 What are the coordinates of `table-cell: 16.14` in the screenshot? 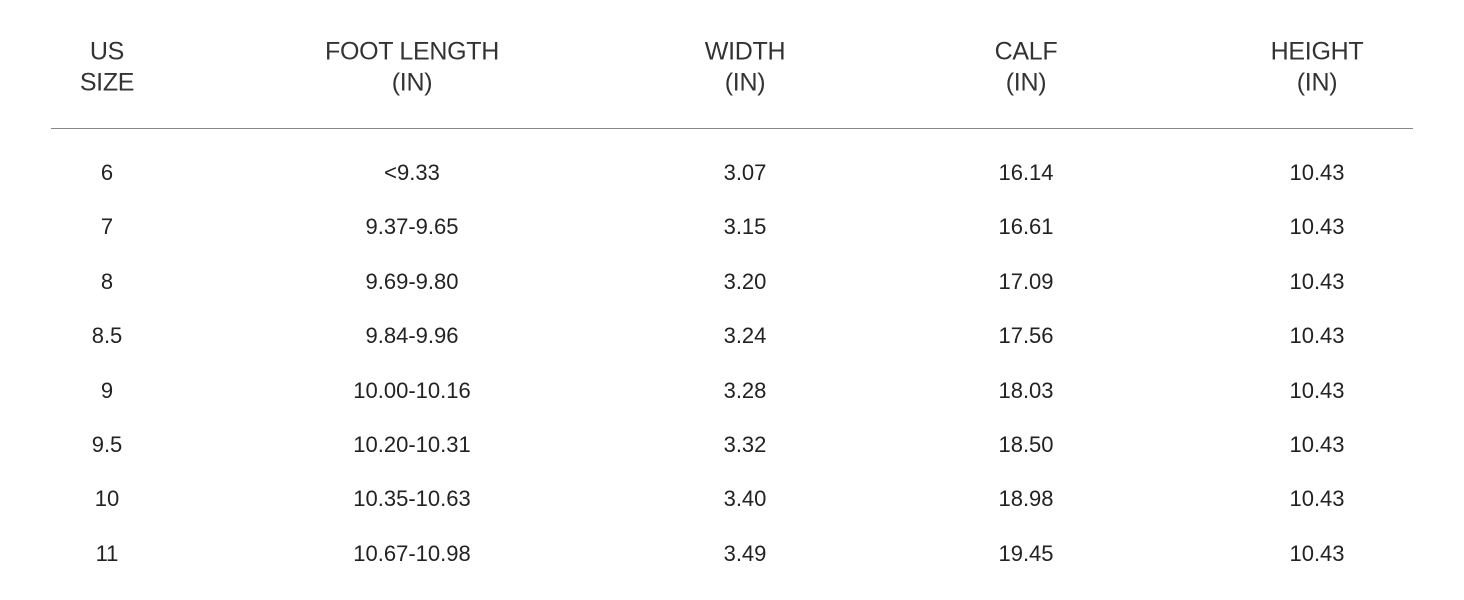 It's located at (1026, 172).